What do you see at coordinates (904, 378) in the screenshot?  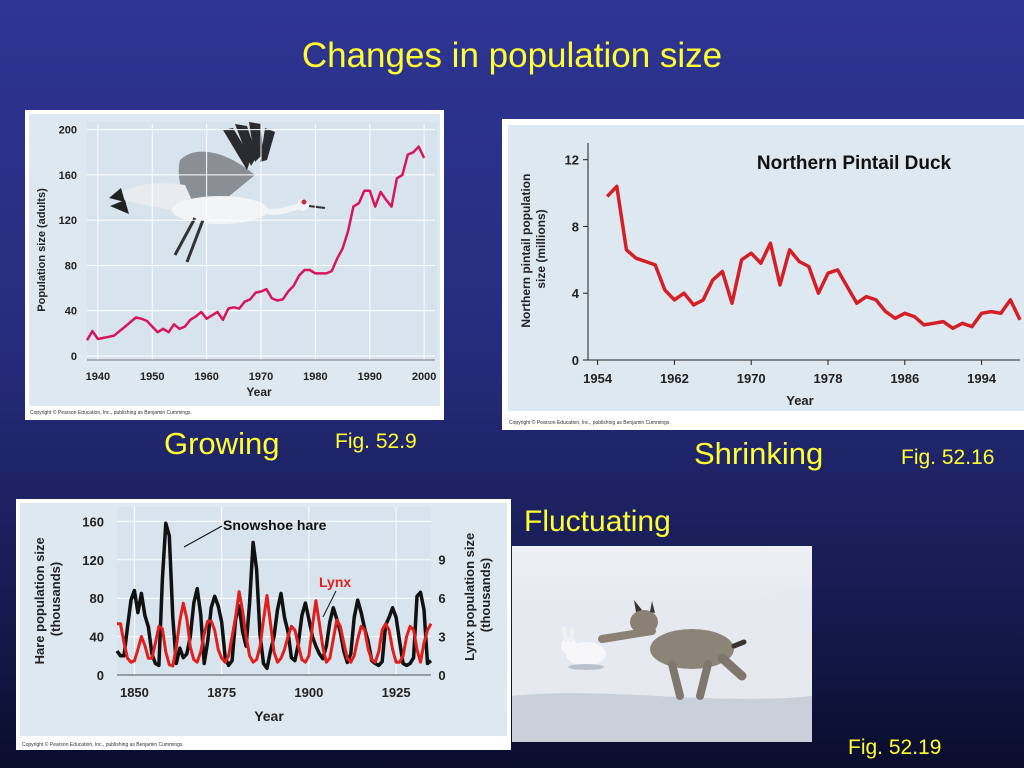 I see `x-tick-label: 1986` at bounding box center [904, 378].